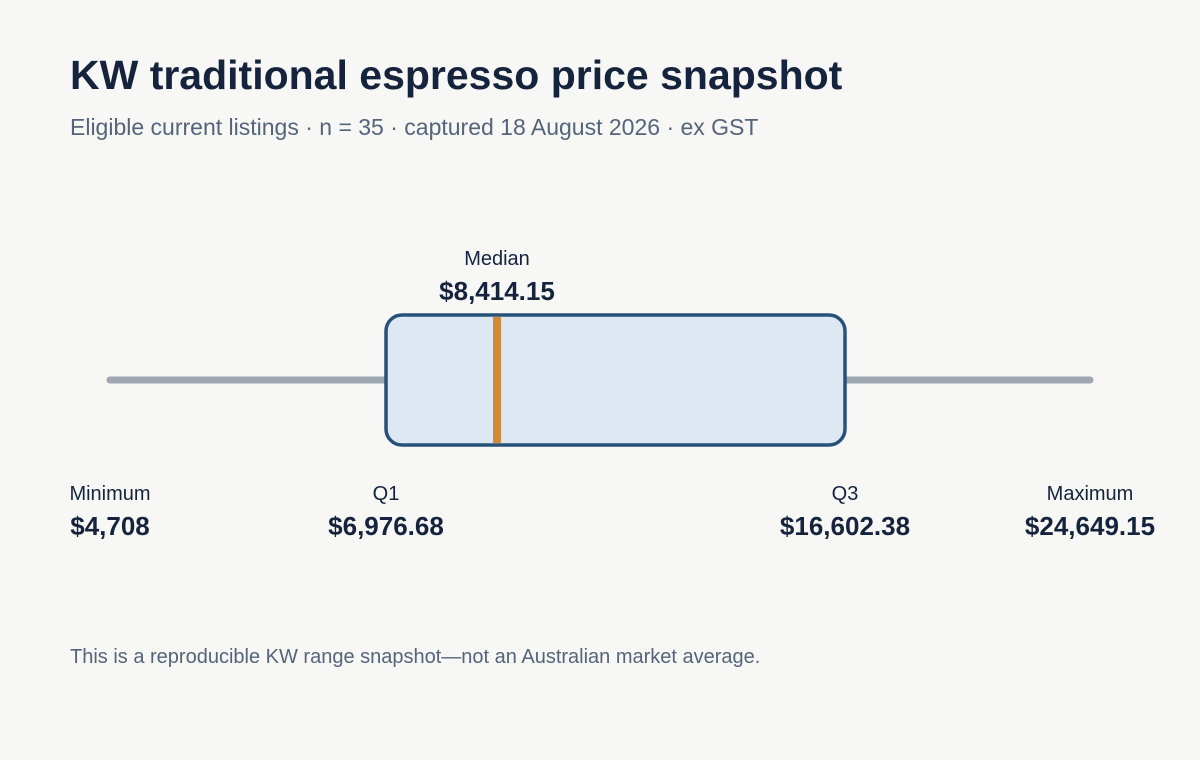 The image size is (1200, 760). What do you see at coordinates (109, 494) in the screenshot?
I see `min-label-name: Minimum` at bounding box center [109, 494].